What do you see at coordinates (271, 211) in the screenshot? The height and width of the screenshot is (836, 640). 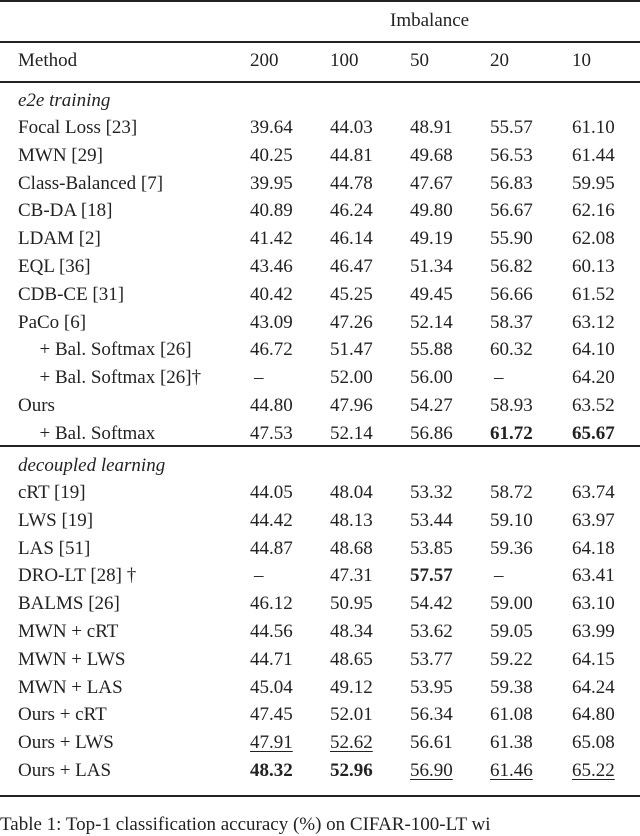 I see `value-cell: 40.89` at bounding box center [271, 211].